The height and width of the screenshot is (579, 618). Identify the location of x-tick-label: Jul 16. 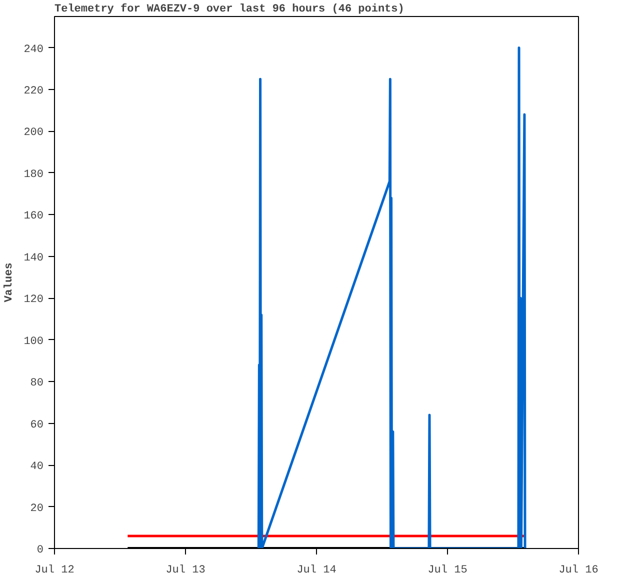
(578, 570).